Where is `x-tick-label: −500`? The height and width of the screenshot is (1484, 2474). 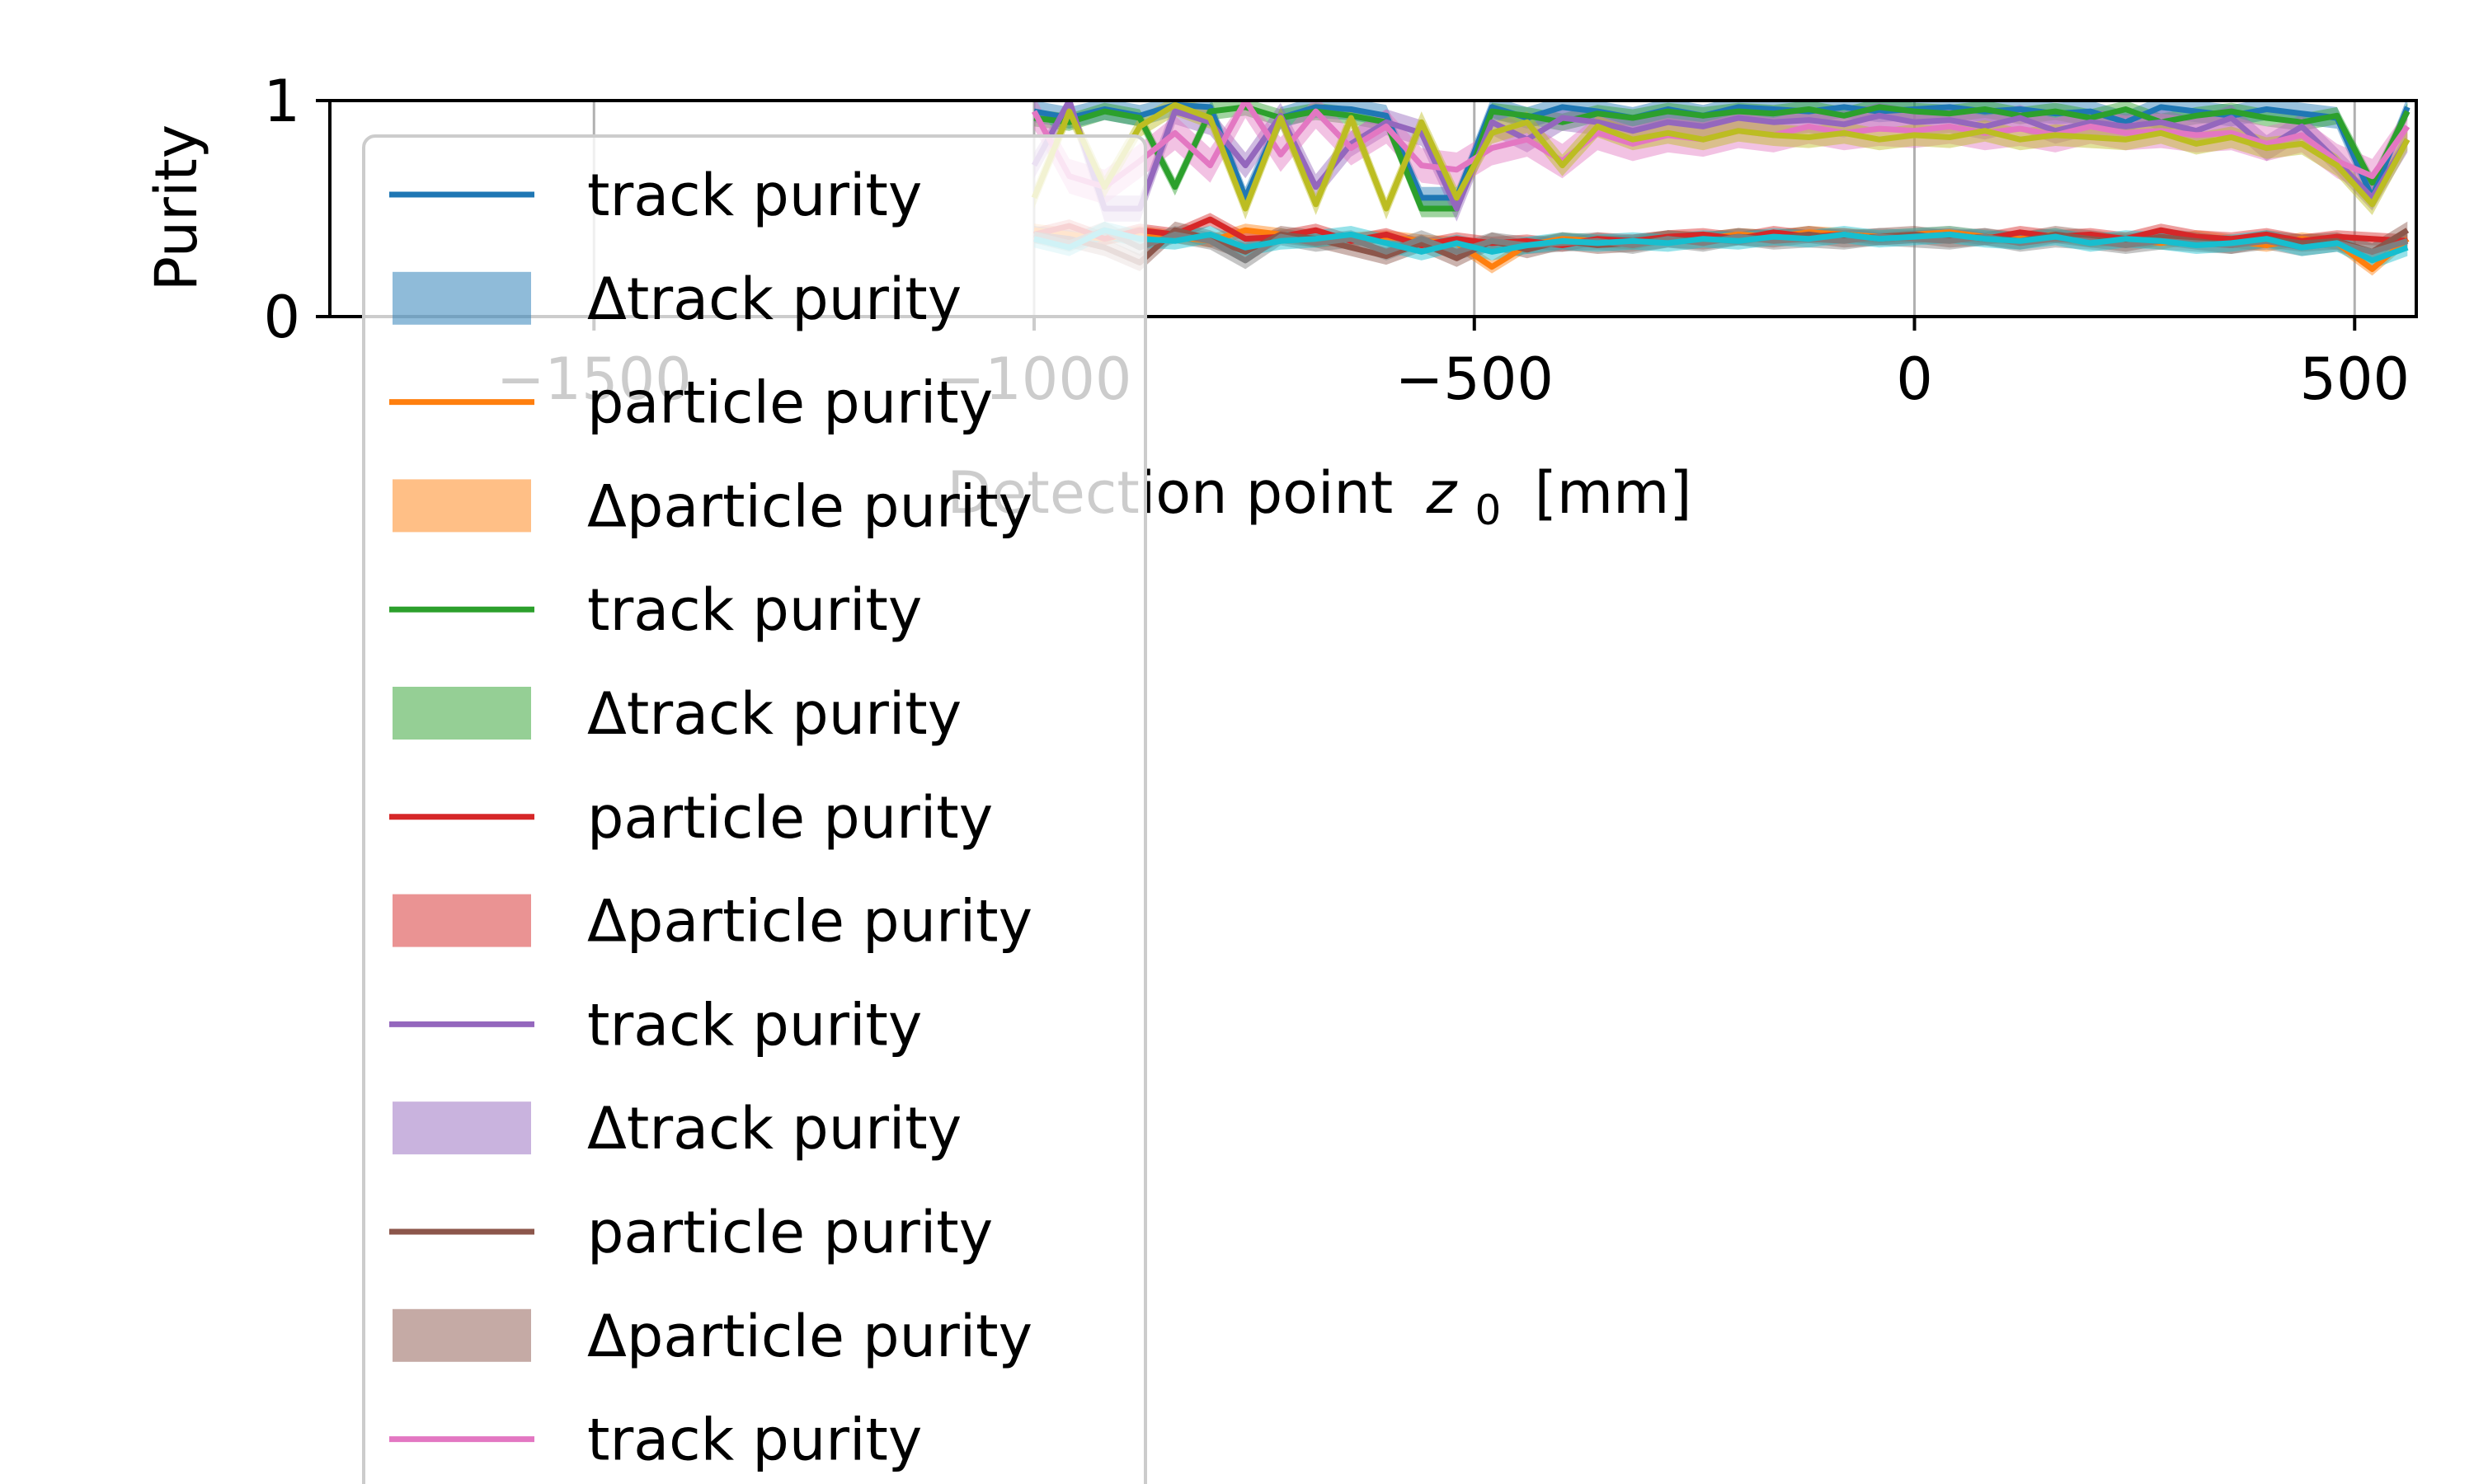 x-tick-label: −500 is located at coordinates (1474, 379).